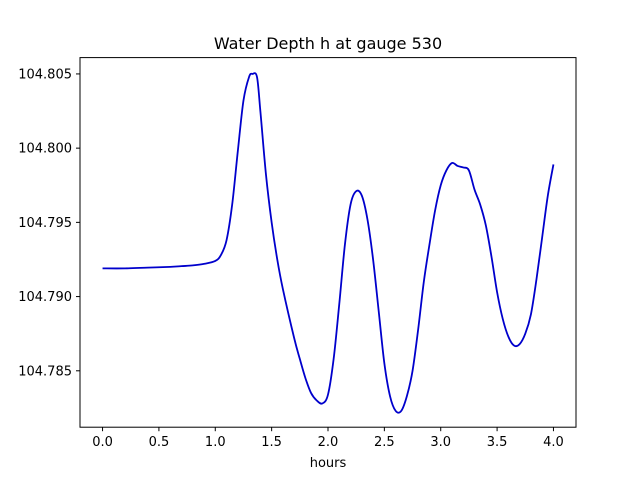 Image resolution: width=640 pixels, height=480 pixels. Describe the element at coordinates (45, 223) in the screenshot. I see `y-tick-label: 104.795` at that location.